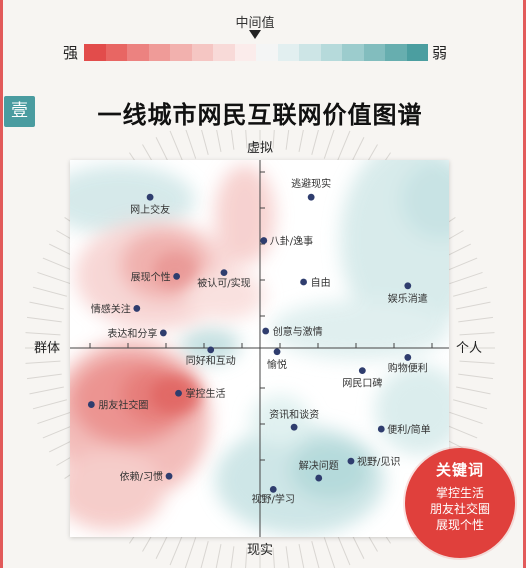 Image resolution: width=526 pixels, height=568 pixels. I want to click on data-point-label: 展现个性, so click(151, 276).